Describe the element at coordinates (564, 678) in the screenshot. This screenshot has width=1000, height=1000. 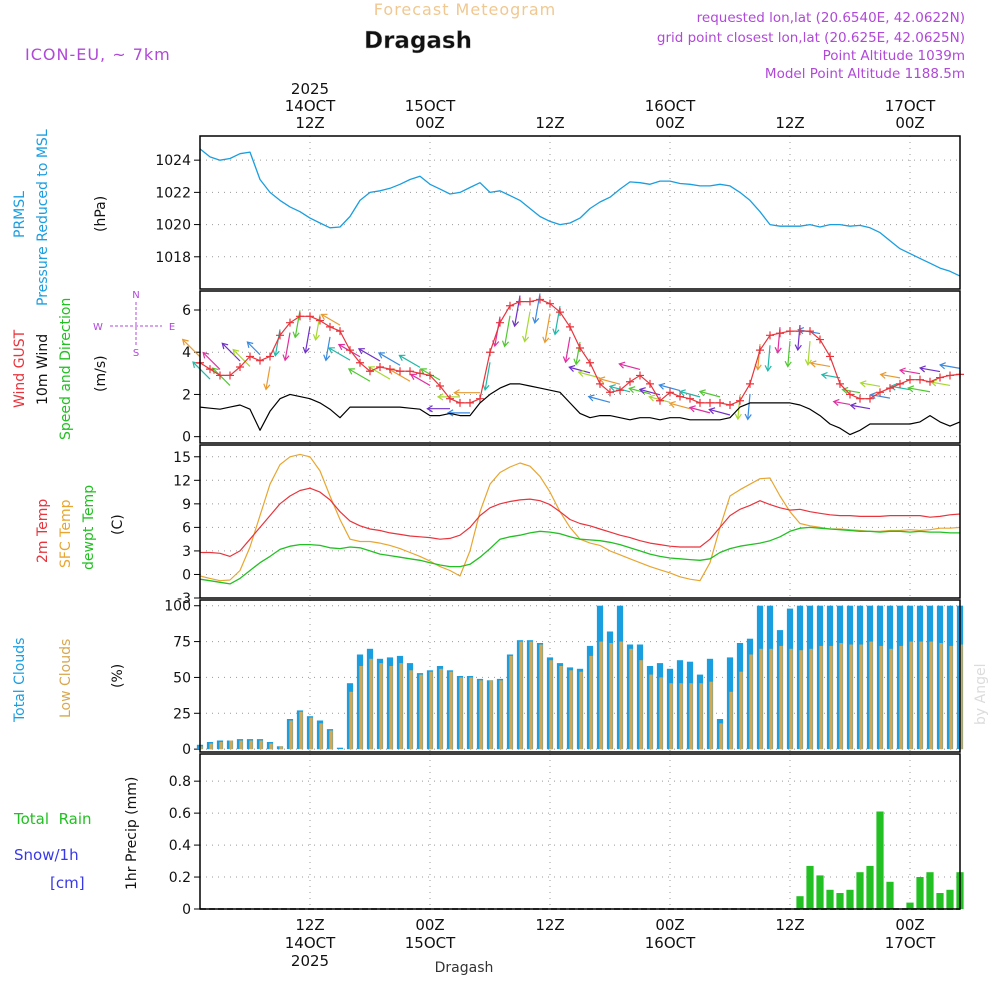
I see `clouds-panel: 0 25 50 75 100` at that location.